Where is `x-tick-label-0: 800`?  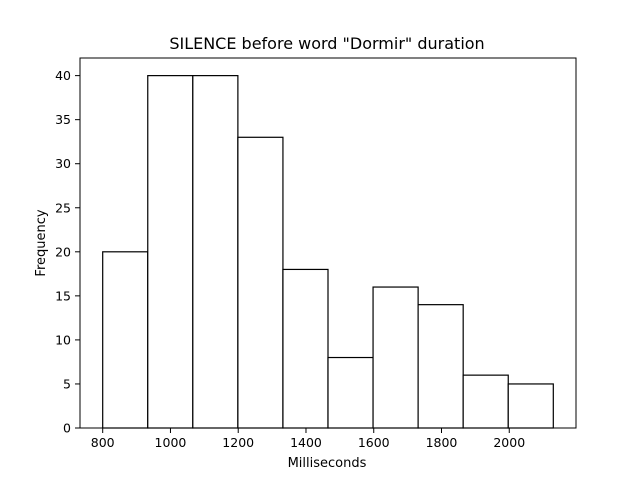 x-tick-label-0: 800 is located at coordinates (103, 442).